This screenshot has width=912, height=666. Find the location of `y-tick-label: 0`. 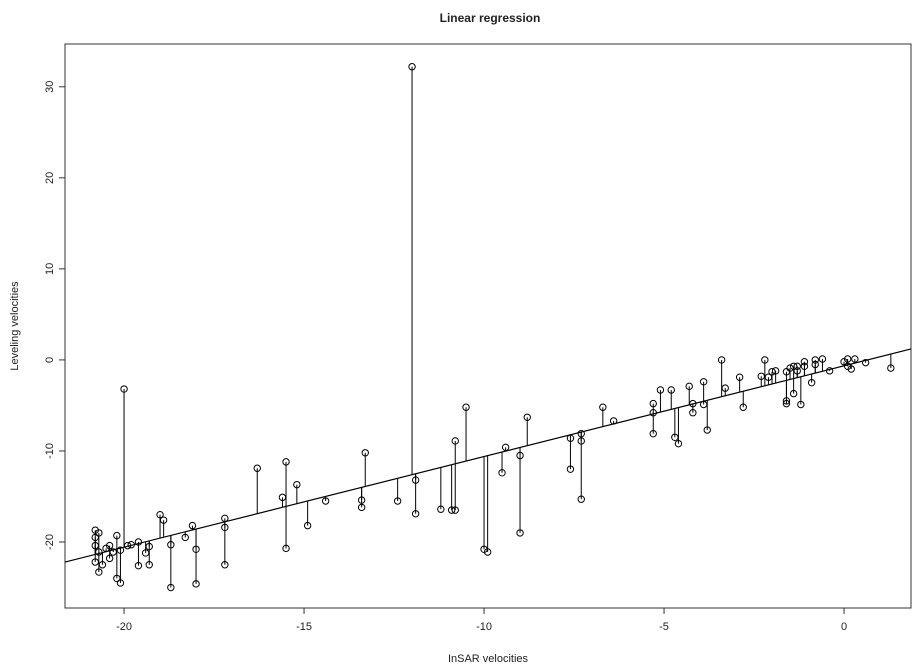

y-tick-label: 0 is located at coordinates (50, 360).